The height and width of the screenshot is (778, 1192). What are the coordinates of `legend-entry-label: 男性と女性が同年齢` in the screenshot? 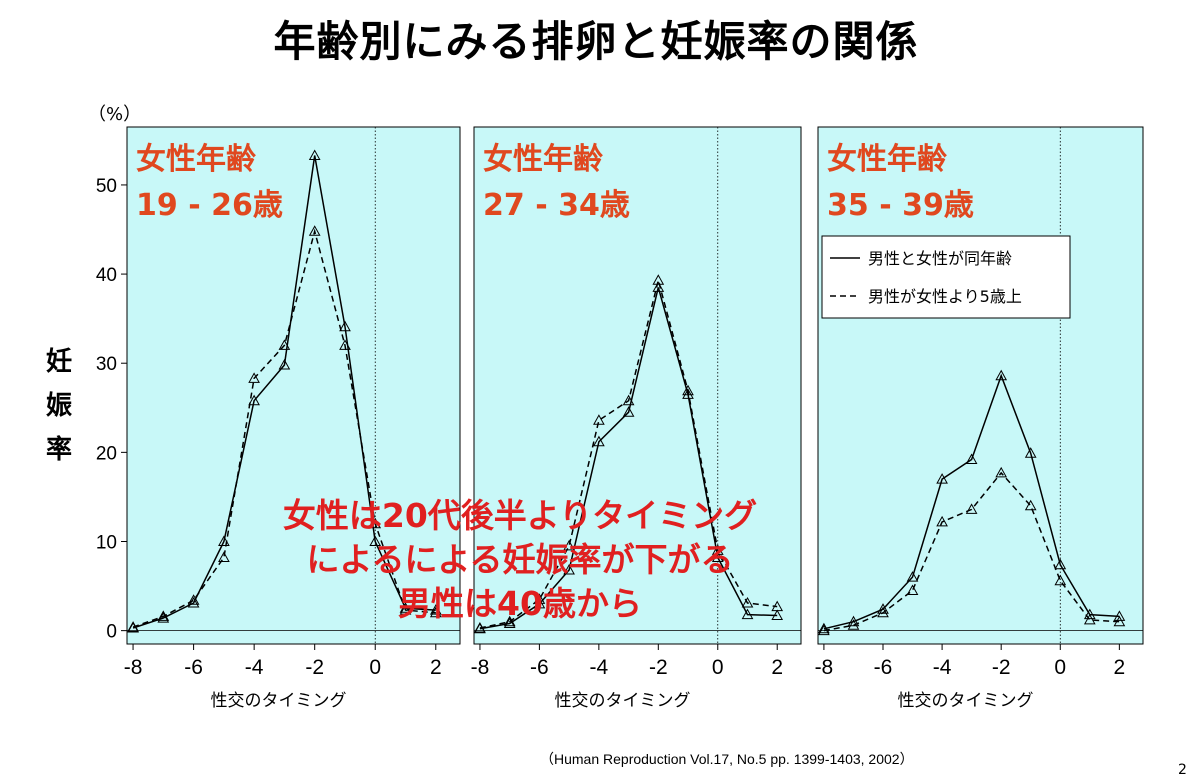 It's located at (940, 258).